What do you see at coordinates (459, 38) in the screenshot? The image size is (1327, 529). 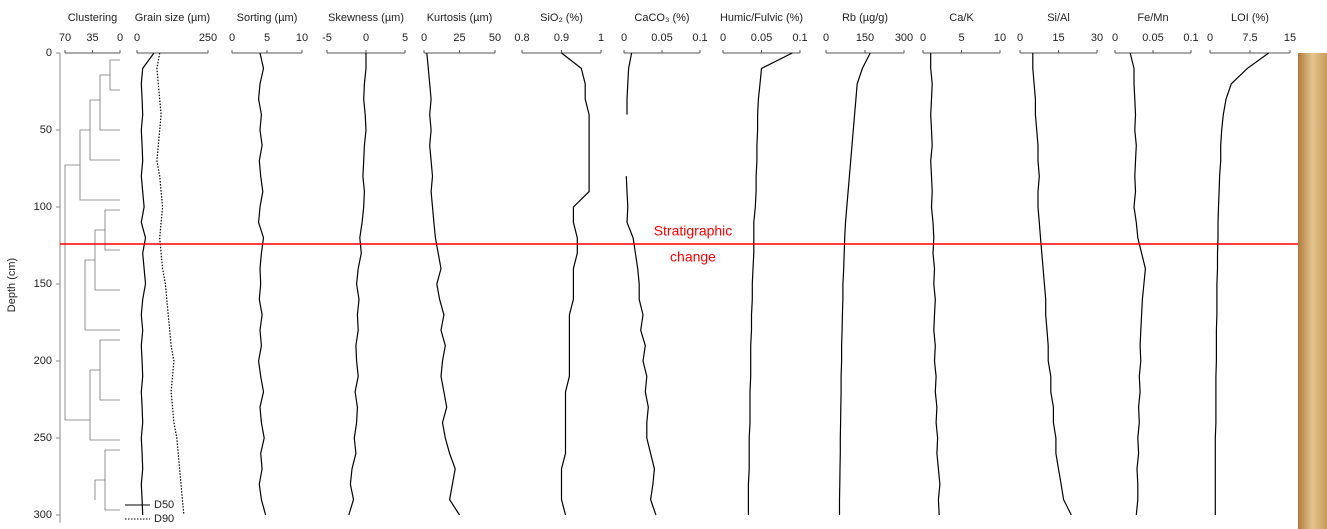 I see `x-tick-label: 25` at bounding box center [459, 38].